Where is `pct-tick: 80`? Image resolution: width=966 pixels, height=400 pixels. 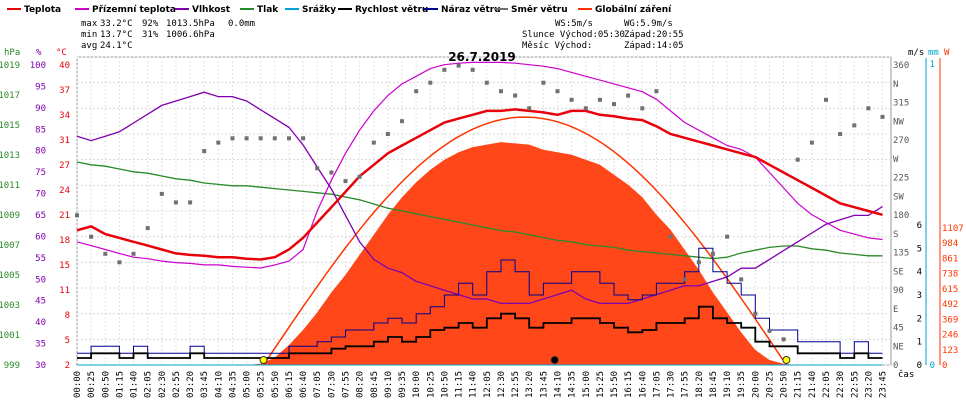
pct-tick: 80 is located at coordinates (40, 152).